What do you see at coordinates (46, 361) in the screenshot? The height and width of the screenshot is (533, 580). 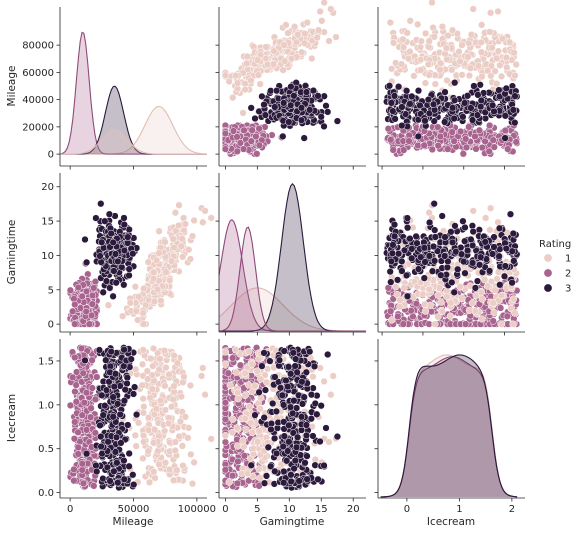 I see `y-tick-label-icecream: 1.5` at bounding box center [46, 361].